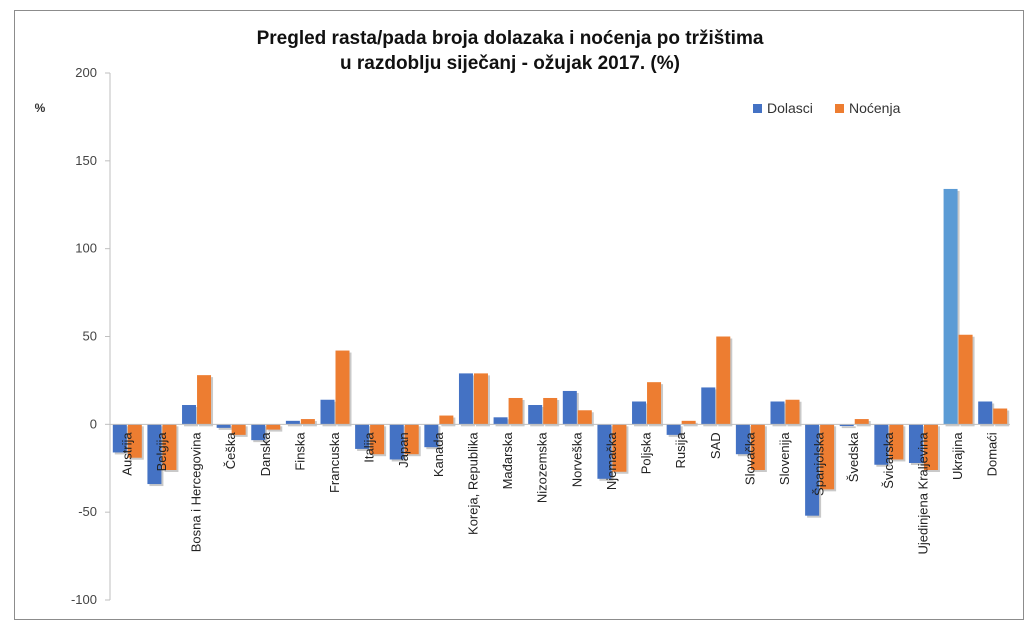 The width and height of the screenshot is (1033, 620). I want to click on x-category-label: Nizozemska, so click(542, 468).